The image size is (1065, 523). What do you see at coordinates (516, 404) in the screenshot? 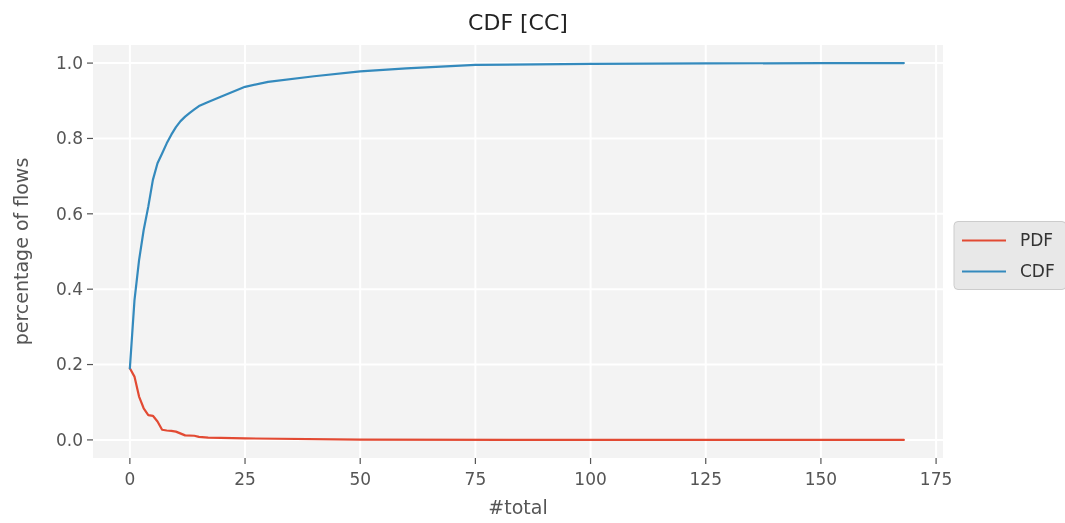
I see `line-series` at bounding box center [516, 404].